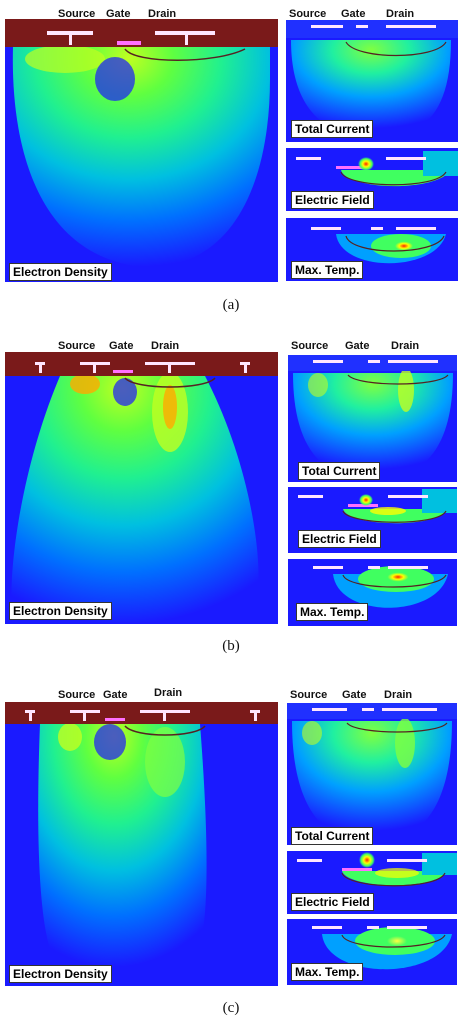 The image size is (461, 1022). What do you see at coordinates (309, 695) in the screenshot?
I see `source-label-c-right: Source` at bounding box center [309, 695].